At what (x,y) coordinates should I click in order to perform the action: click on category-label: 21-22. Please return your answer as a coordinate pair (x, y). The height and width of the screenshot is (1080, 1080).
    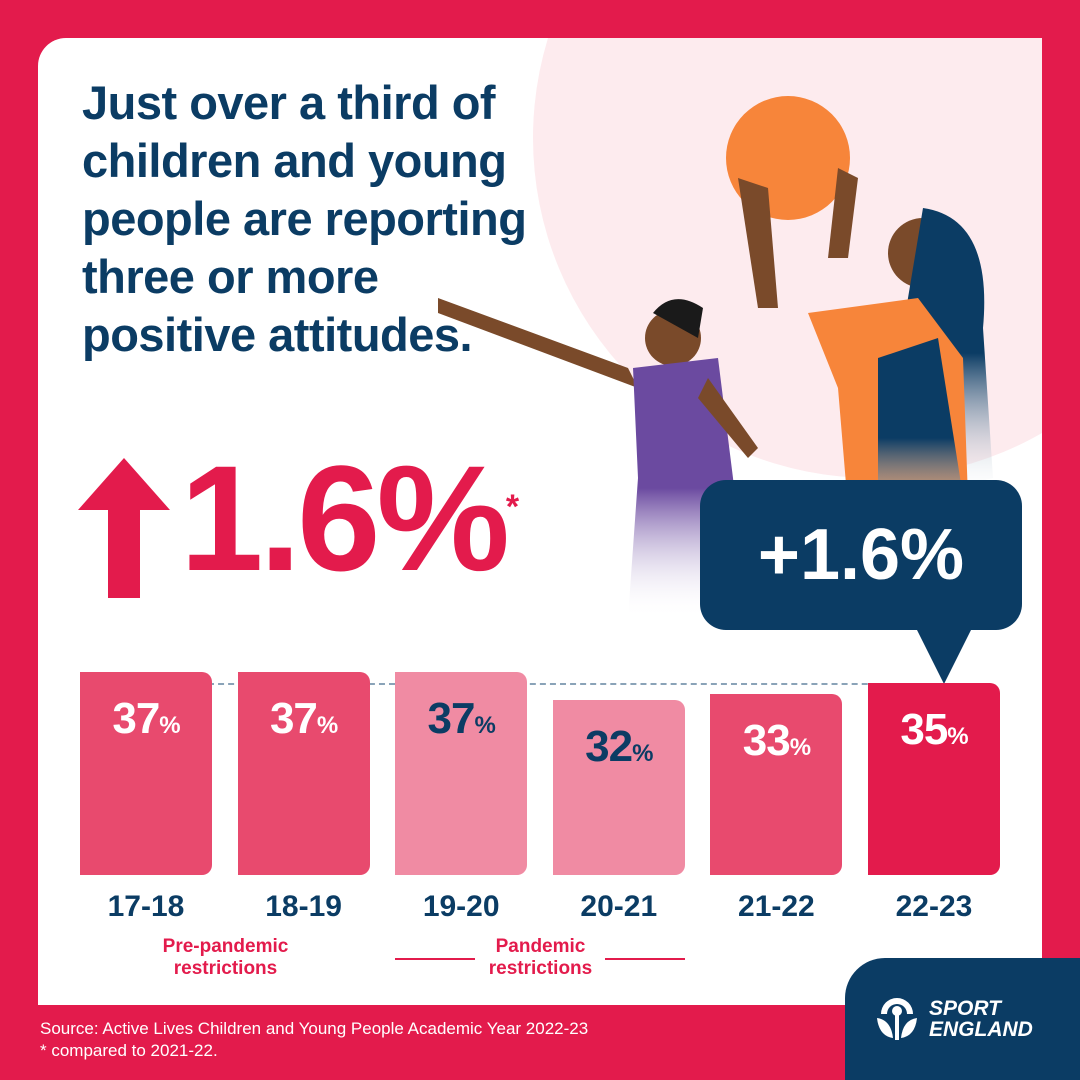
    Looking at the image, I should click on (776, 906).